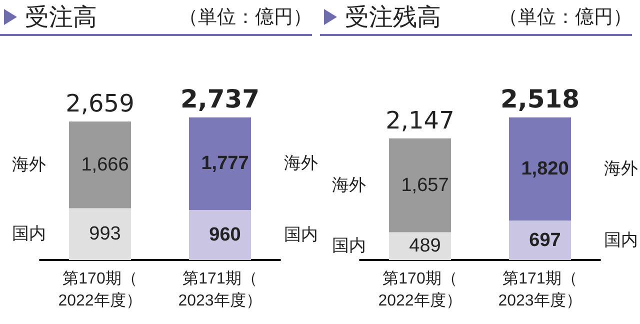 Image resolution: width=640 pixels, height=324 pixels. Describe the element at coordinates (61, 17) in the screenshot. I see `chart-title: 受注高` at that location.